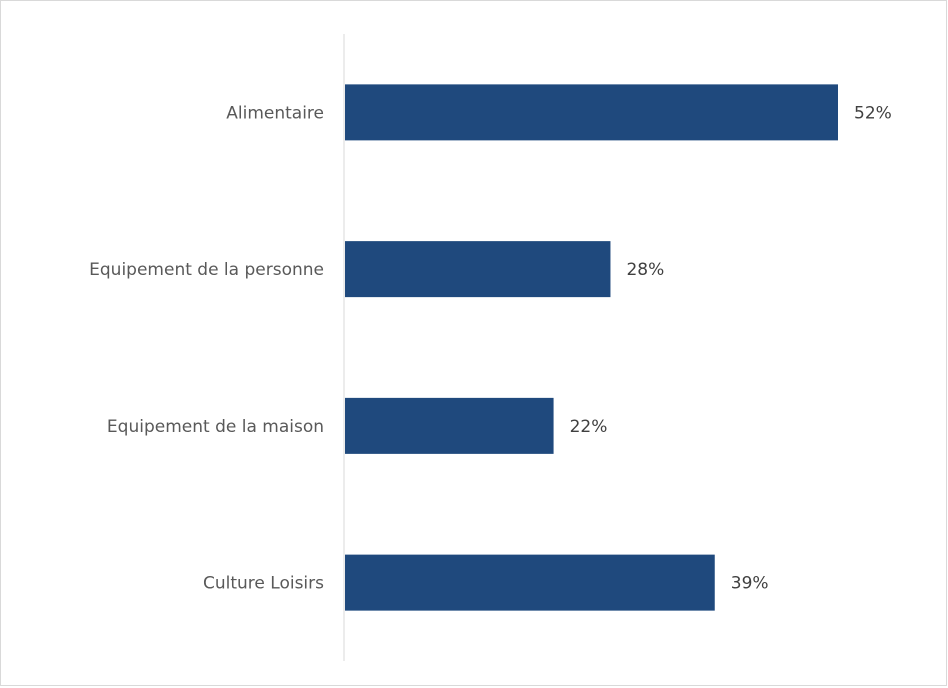 This screenshot has height=688, width=948. What do you see at coordinates (206, 270) in the screenshot?
I see `category-label-2: Equipement de la personne` at bounding box center [206, 270].